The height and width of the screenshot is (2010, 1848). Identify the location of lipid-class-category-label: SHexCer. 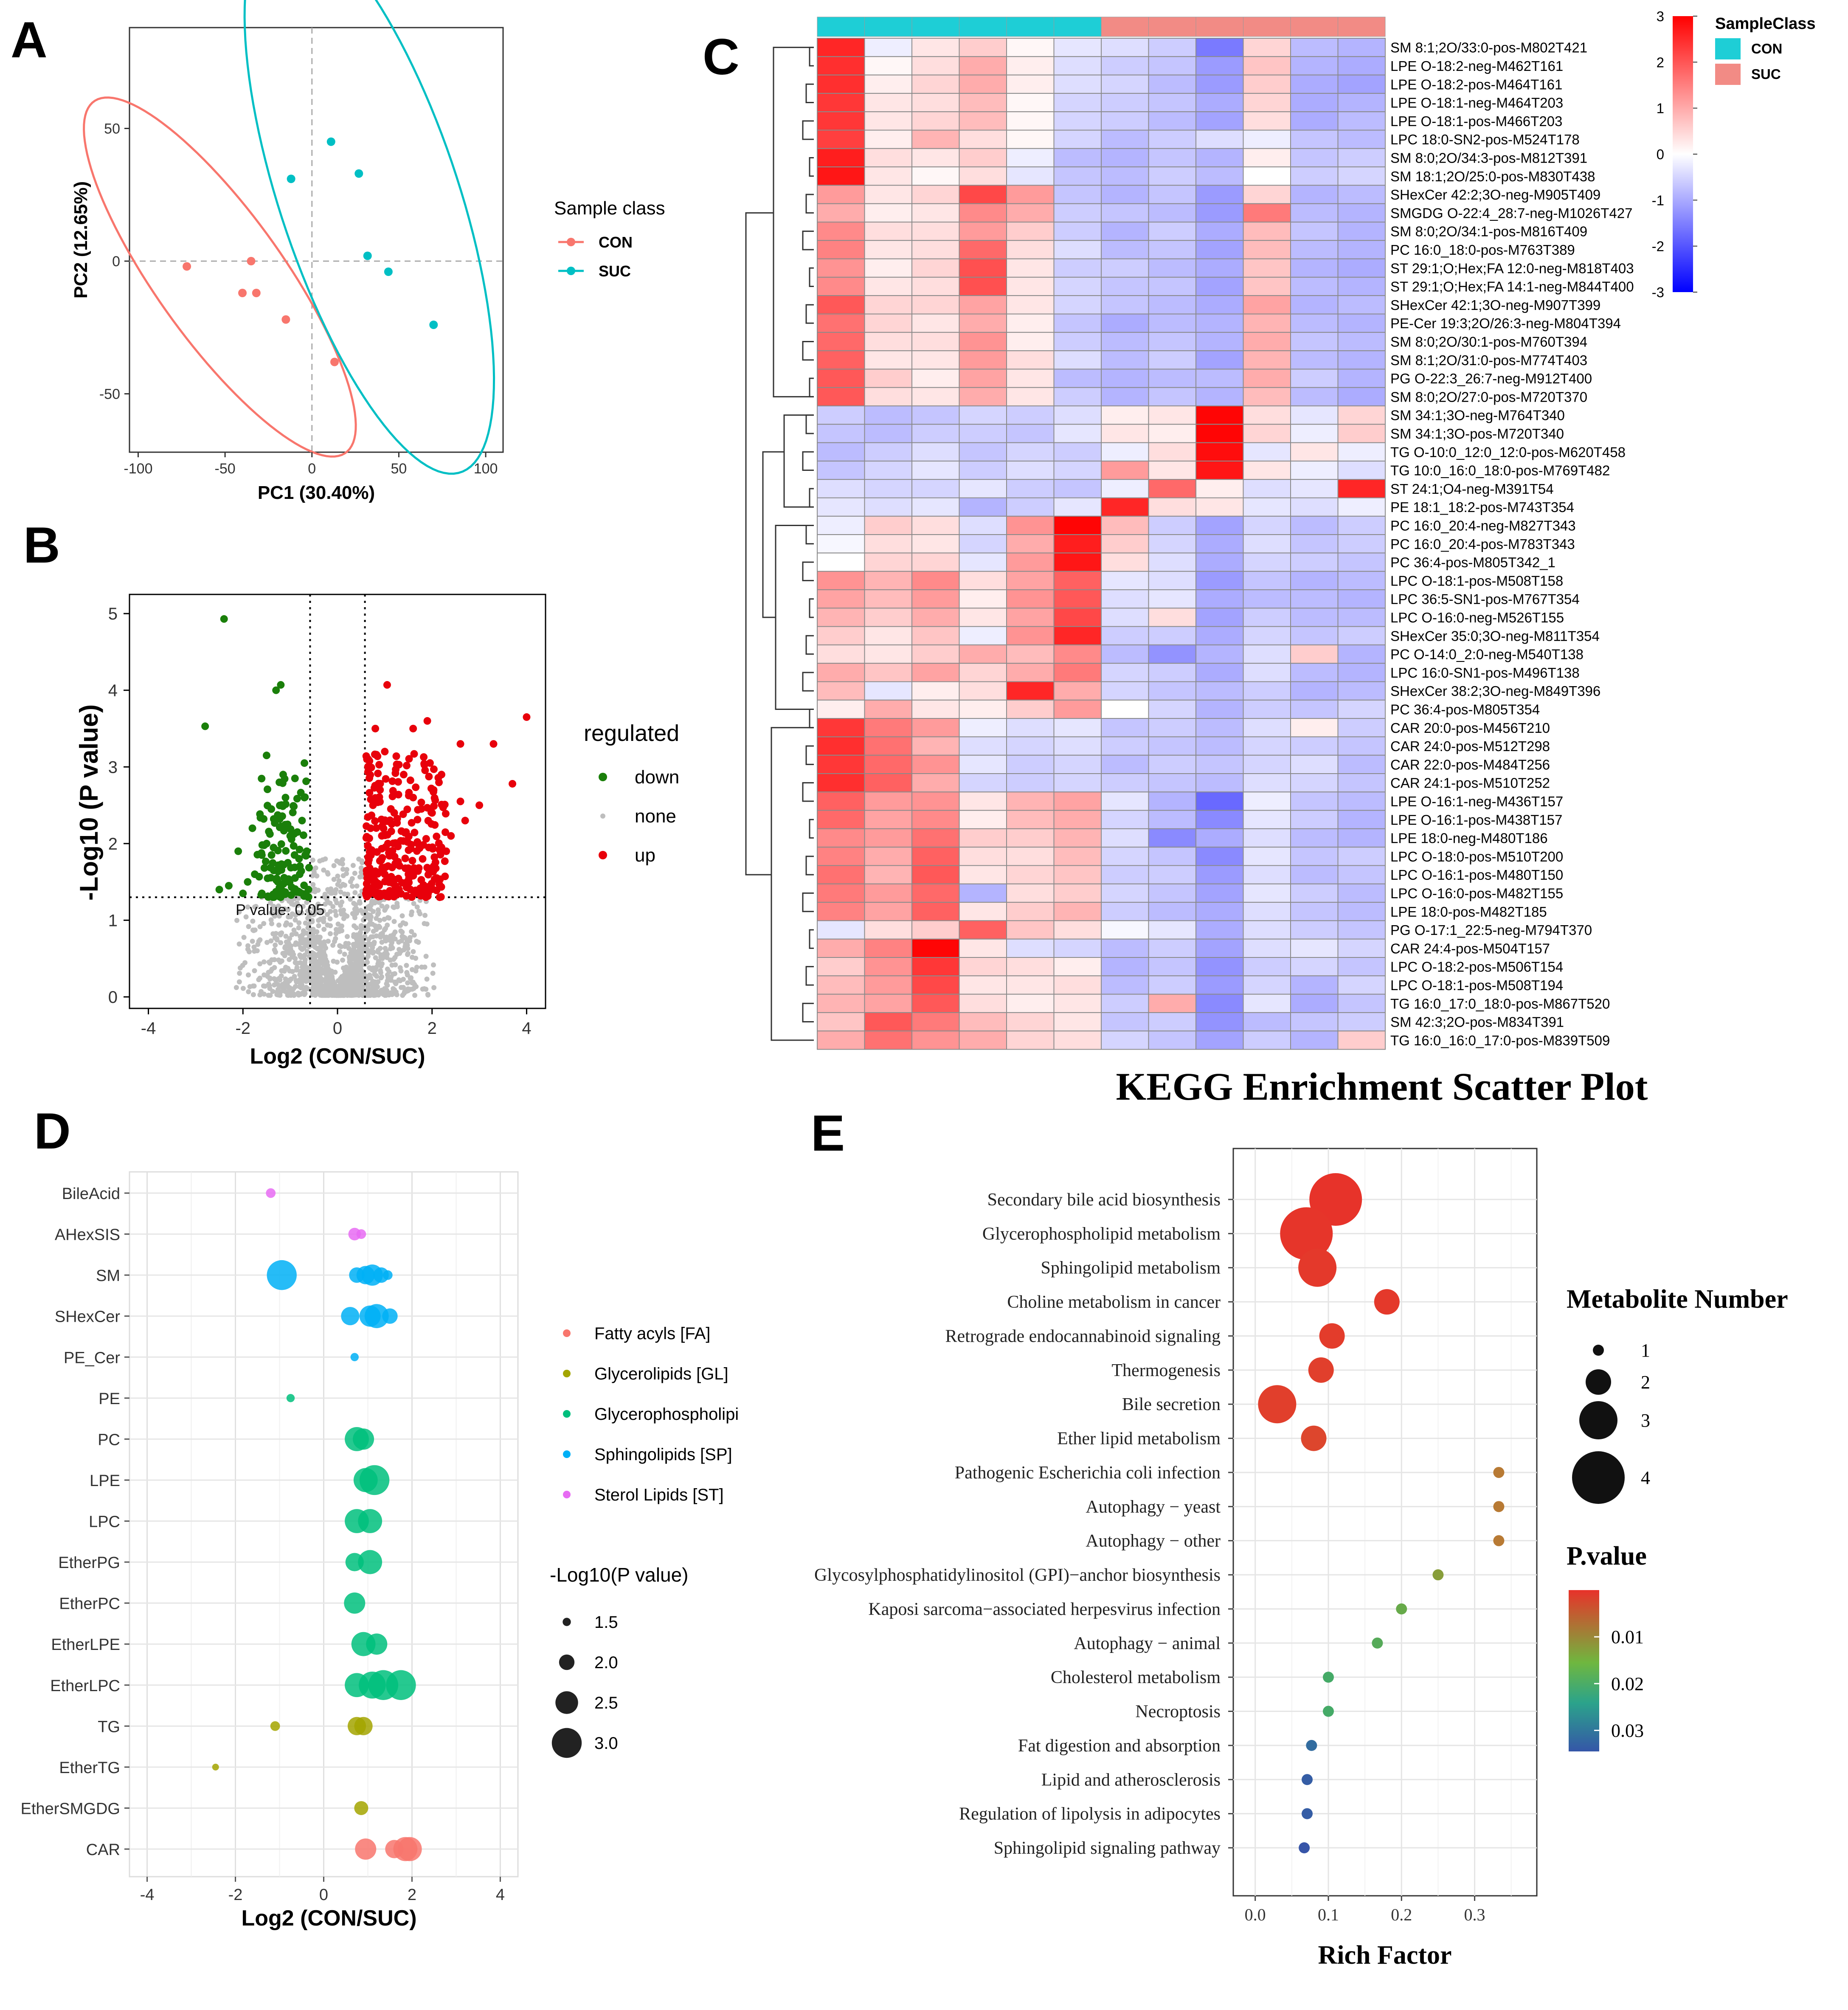
(87, 1317).